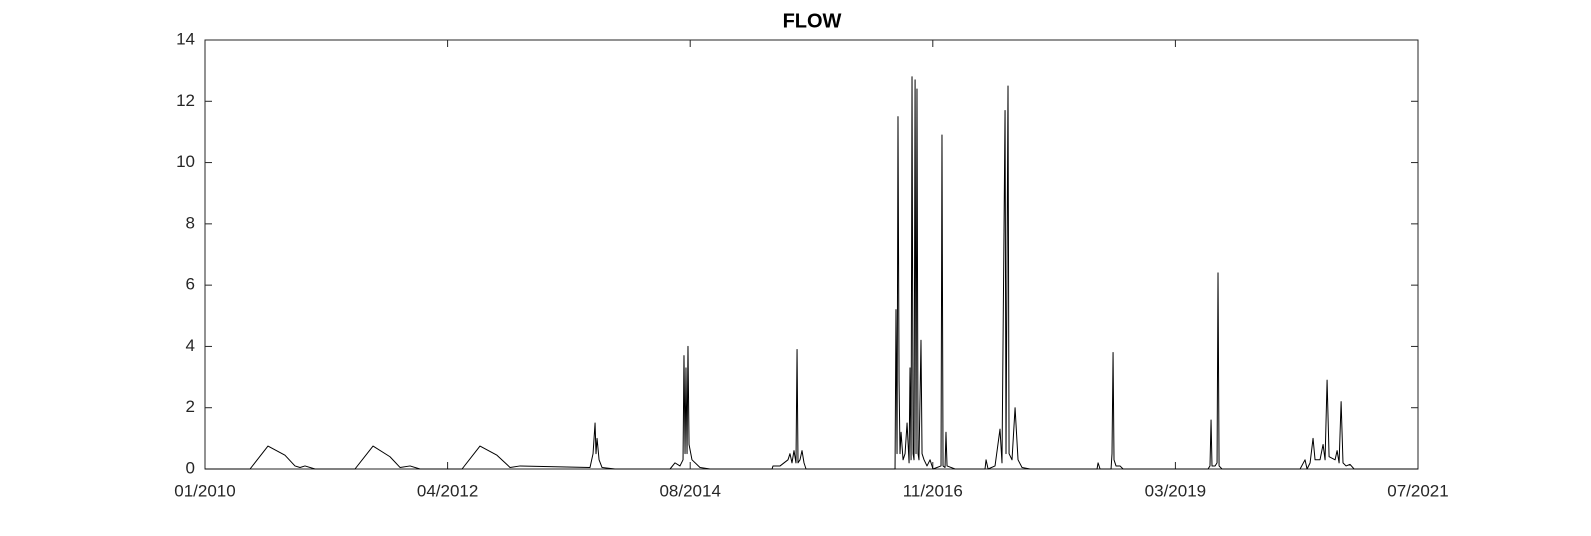 Image resolution: width=1591 pixels, height=536 pixels. What do you see at coordinates (185, 38) in the screenshot?
I see `y-tick-label: 14` at bounding box center [185, 38].